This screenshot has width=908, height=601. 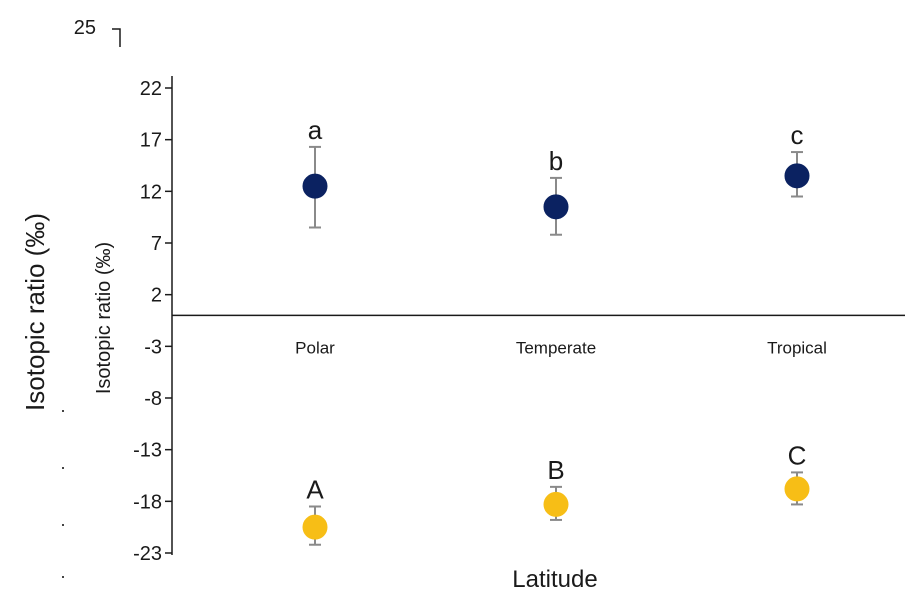 What do you see at coordinates (556, 161) in the screenshot?
I see `significance-letter: b` at bounding box center [556, 161].